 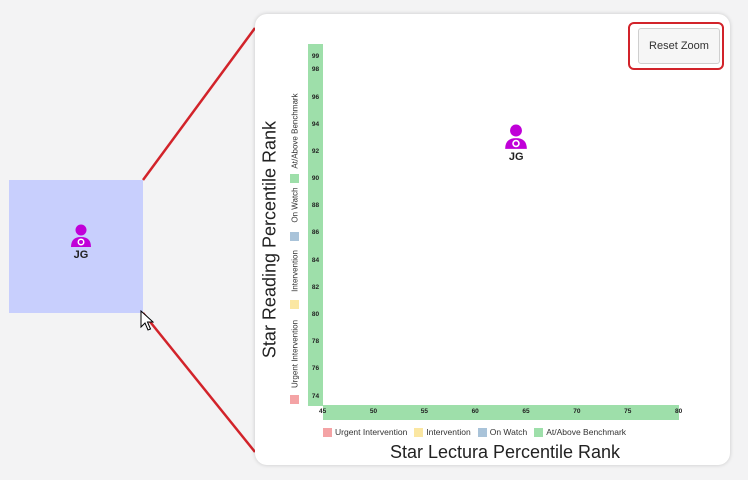 What do you see at coordinates (501, 412) in the screenshot?
I see `x-axis-band` at bounding box center [501, 412].